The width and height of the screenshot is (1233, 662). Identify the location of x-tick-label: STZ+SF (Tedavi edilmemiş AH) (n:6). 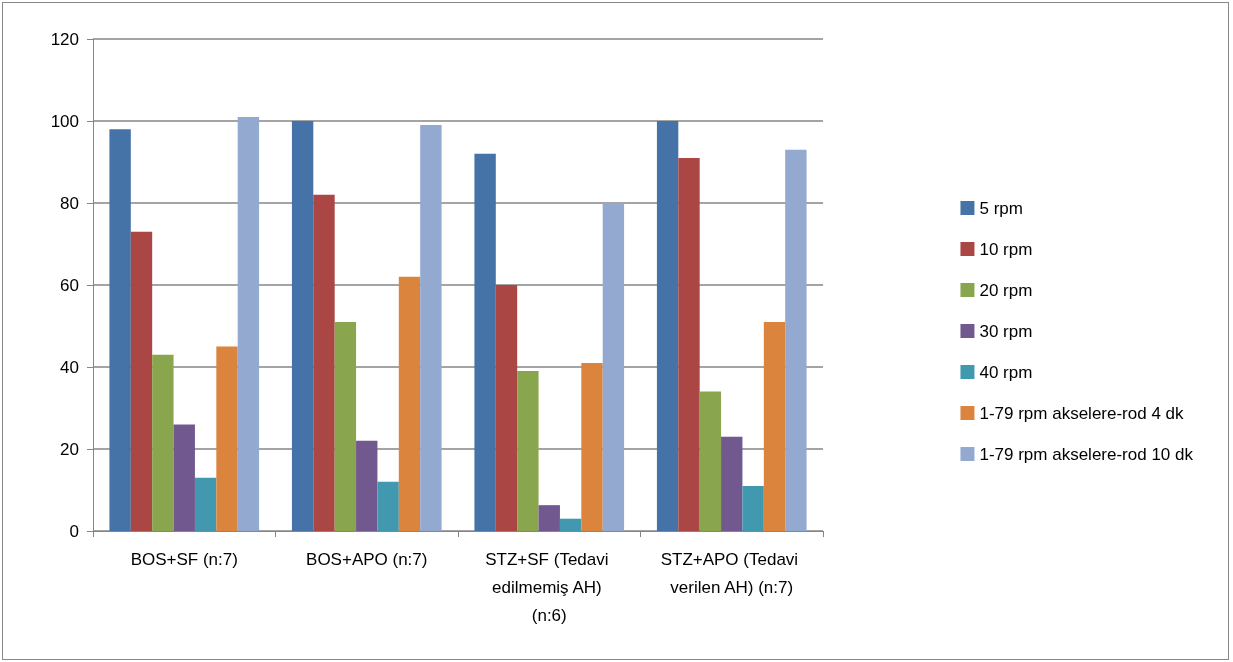
(549, 587).